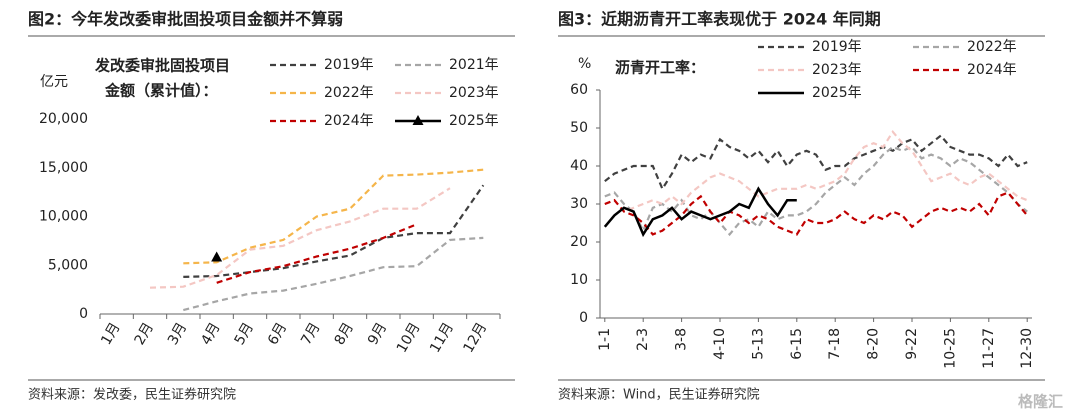 The height and width of the screenshot is (416, 1071). I want to click on y-tick-label: 15,000, so click(63, 168).